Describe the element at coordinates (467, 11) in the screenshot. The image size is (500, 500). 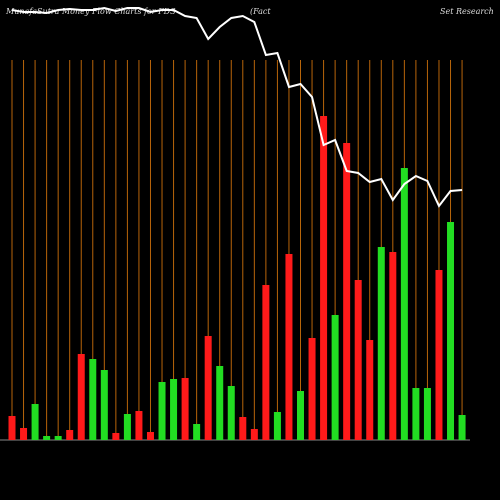
I see `chart-title: Set Research` at that location.